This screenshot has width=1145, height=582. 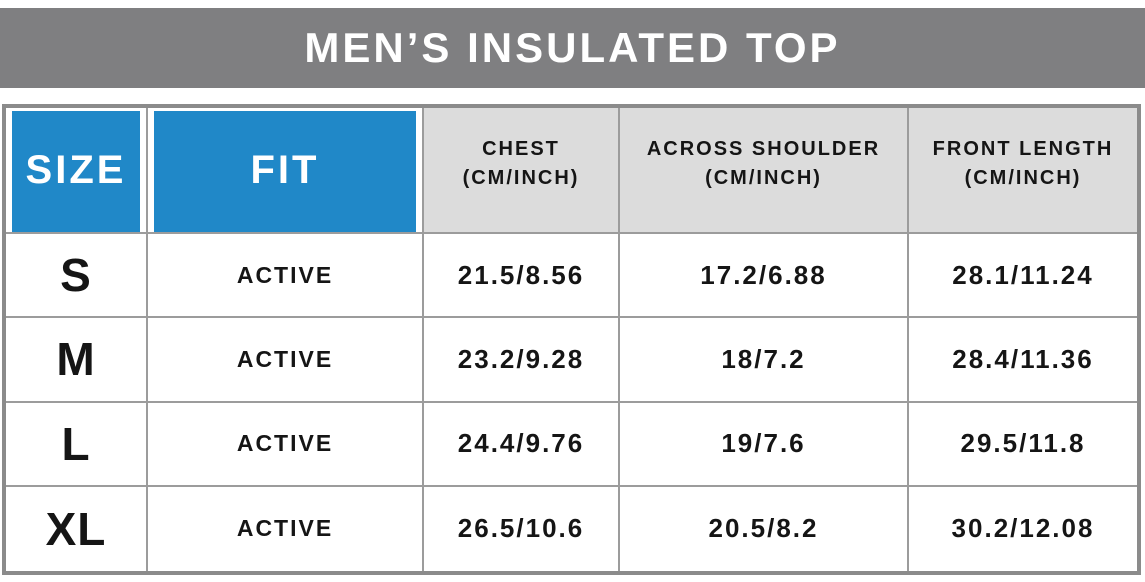 What do you see at coordinates (522, 360) in the screenshot?
I see `chest-cell: 23.2/9.28` at bounding box center [522, 360].